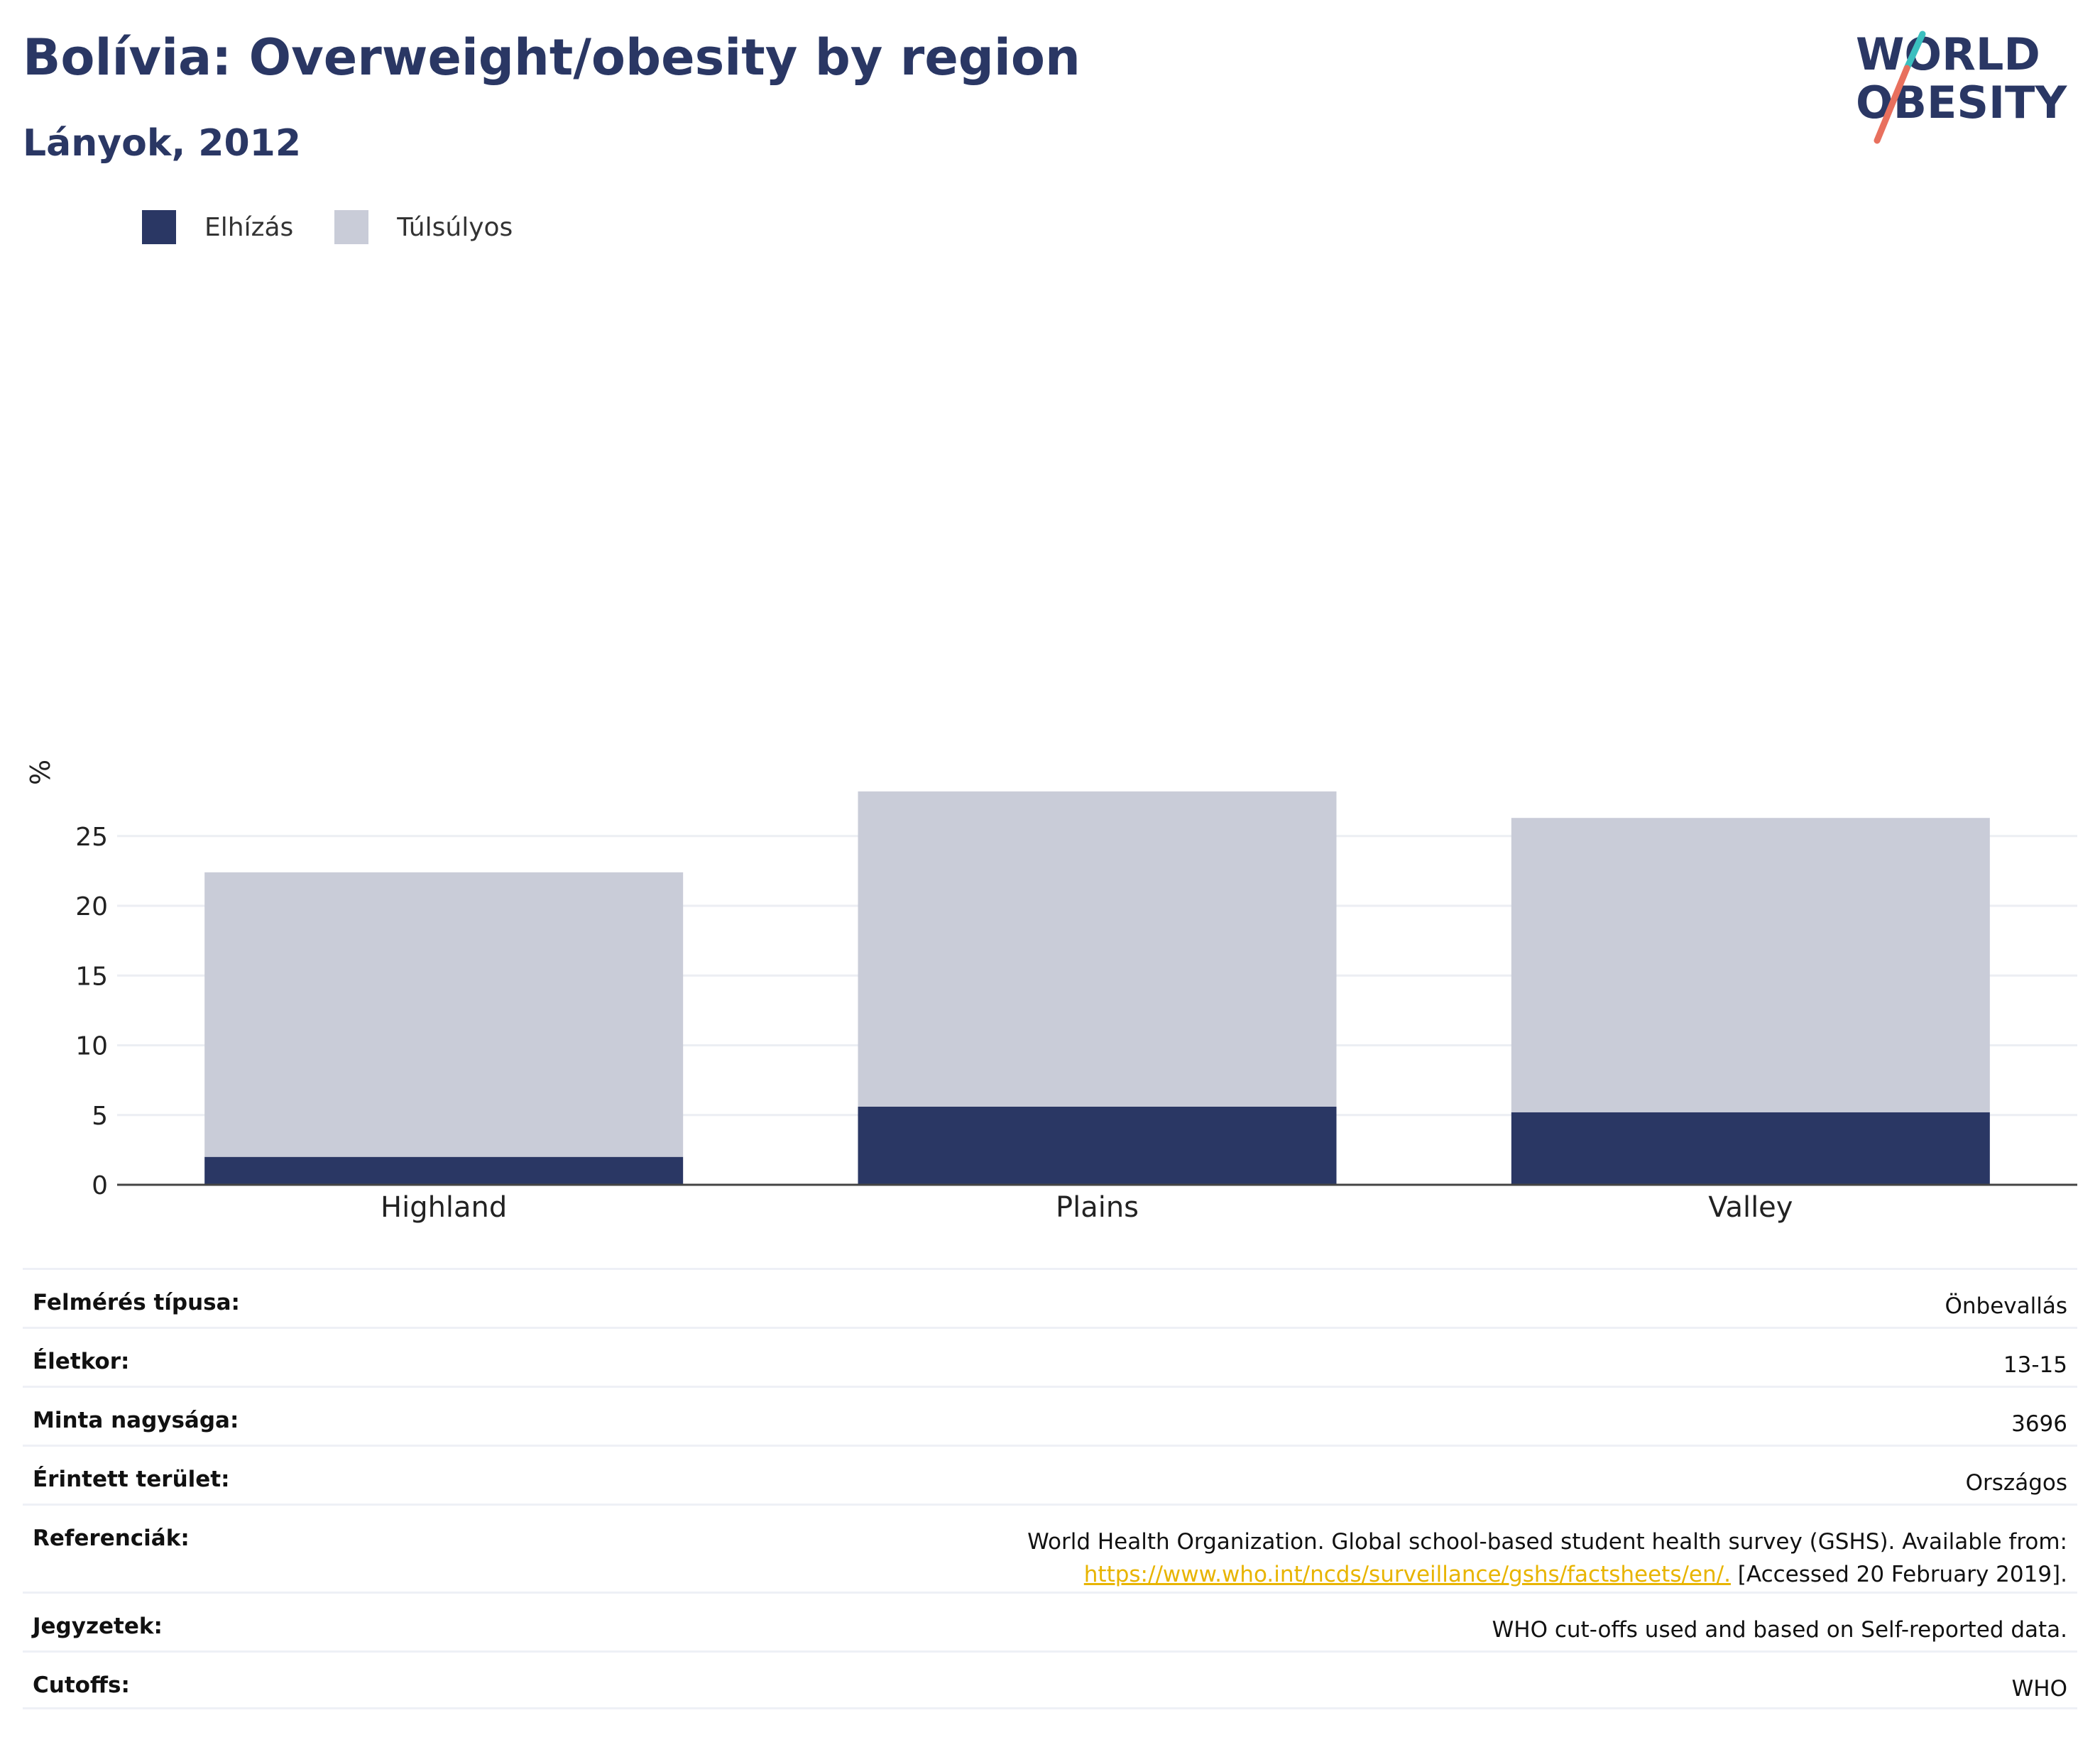  I want to click on legend-label-obesity: Elhízás, so click(249, 227).